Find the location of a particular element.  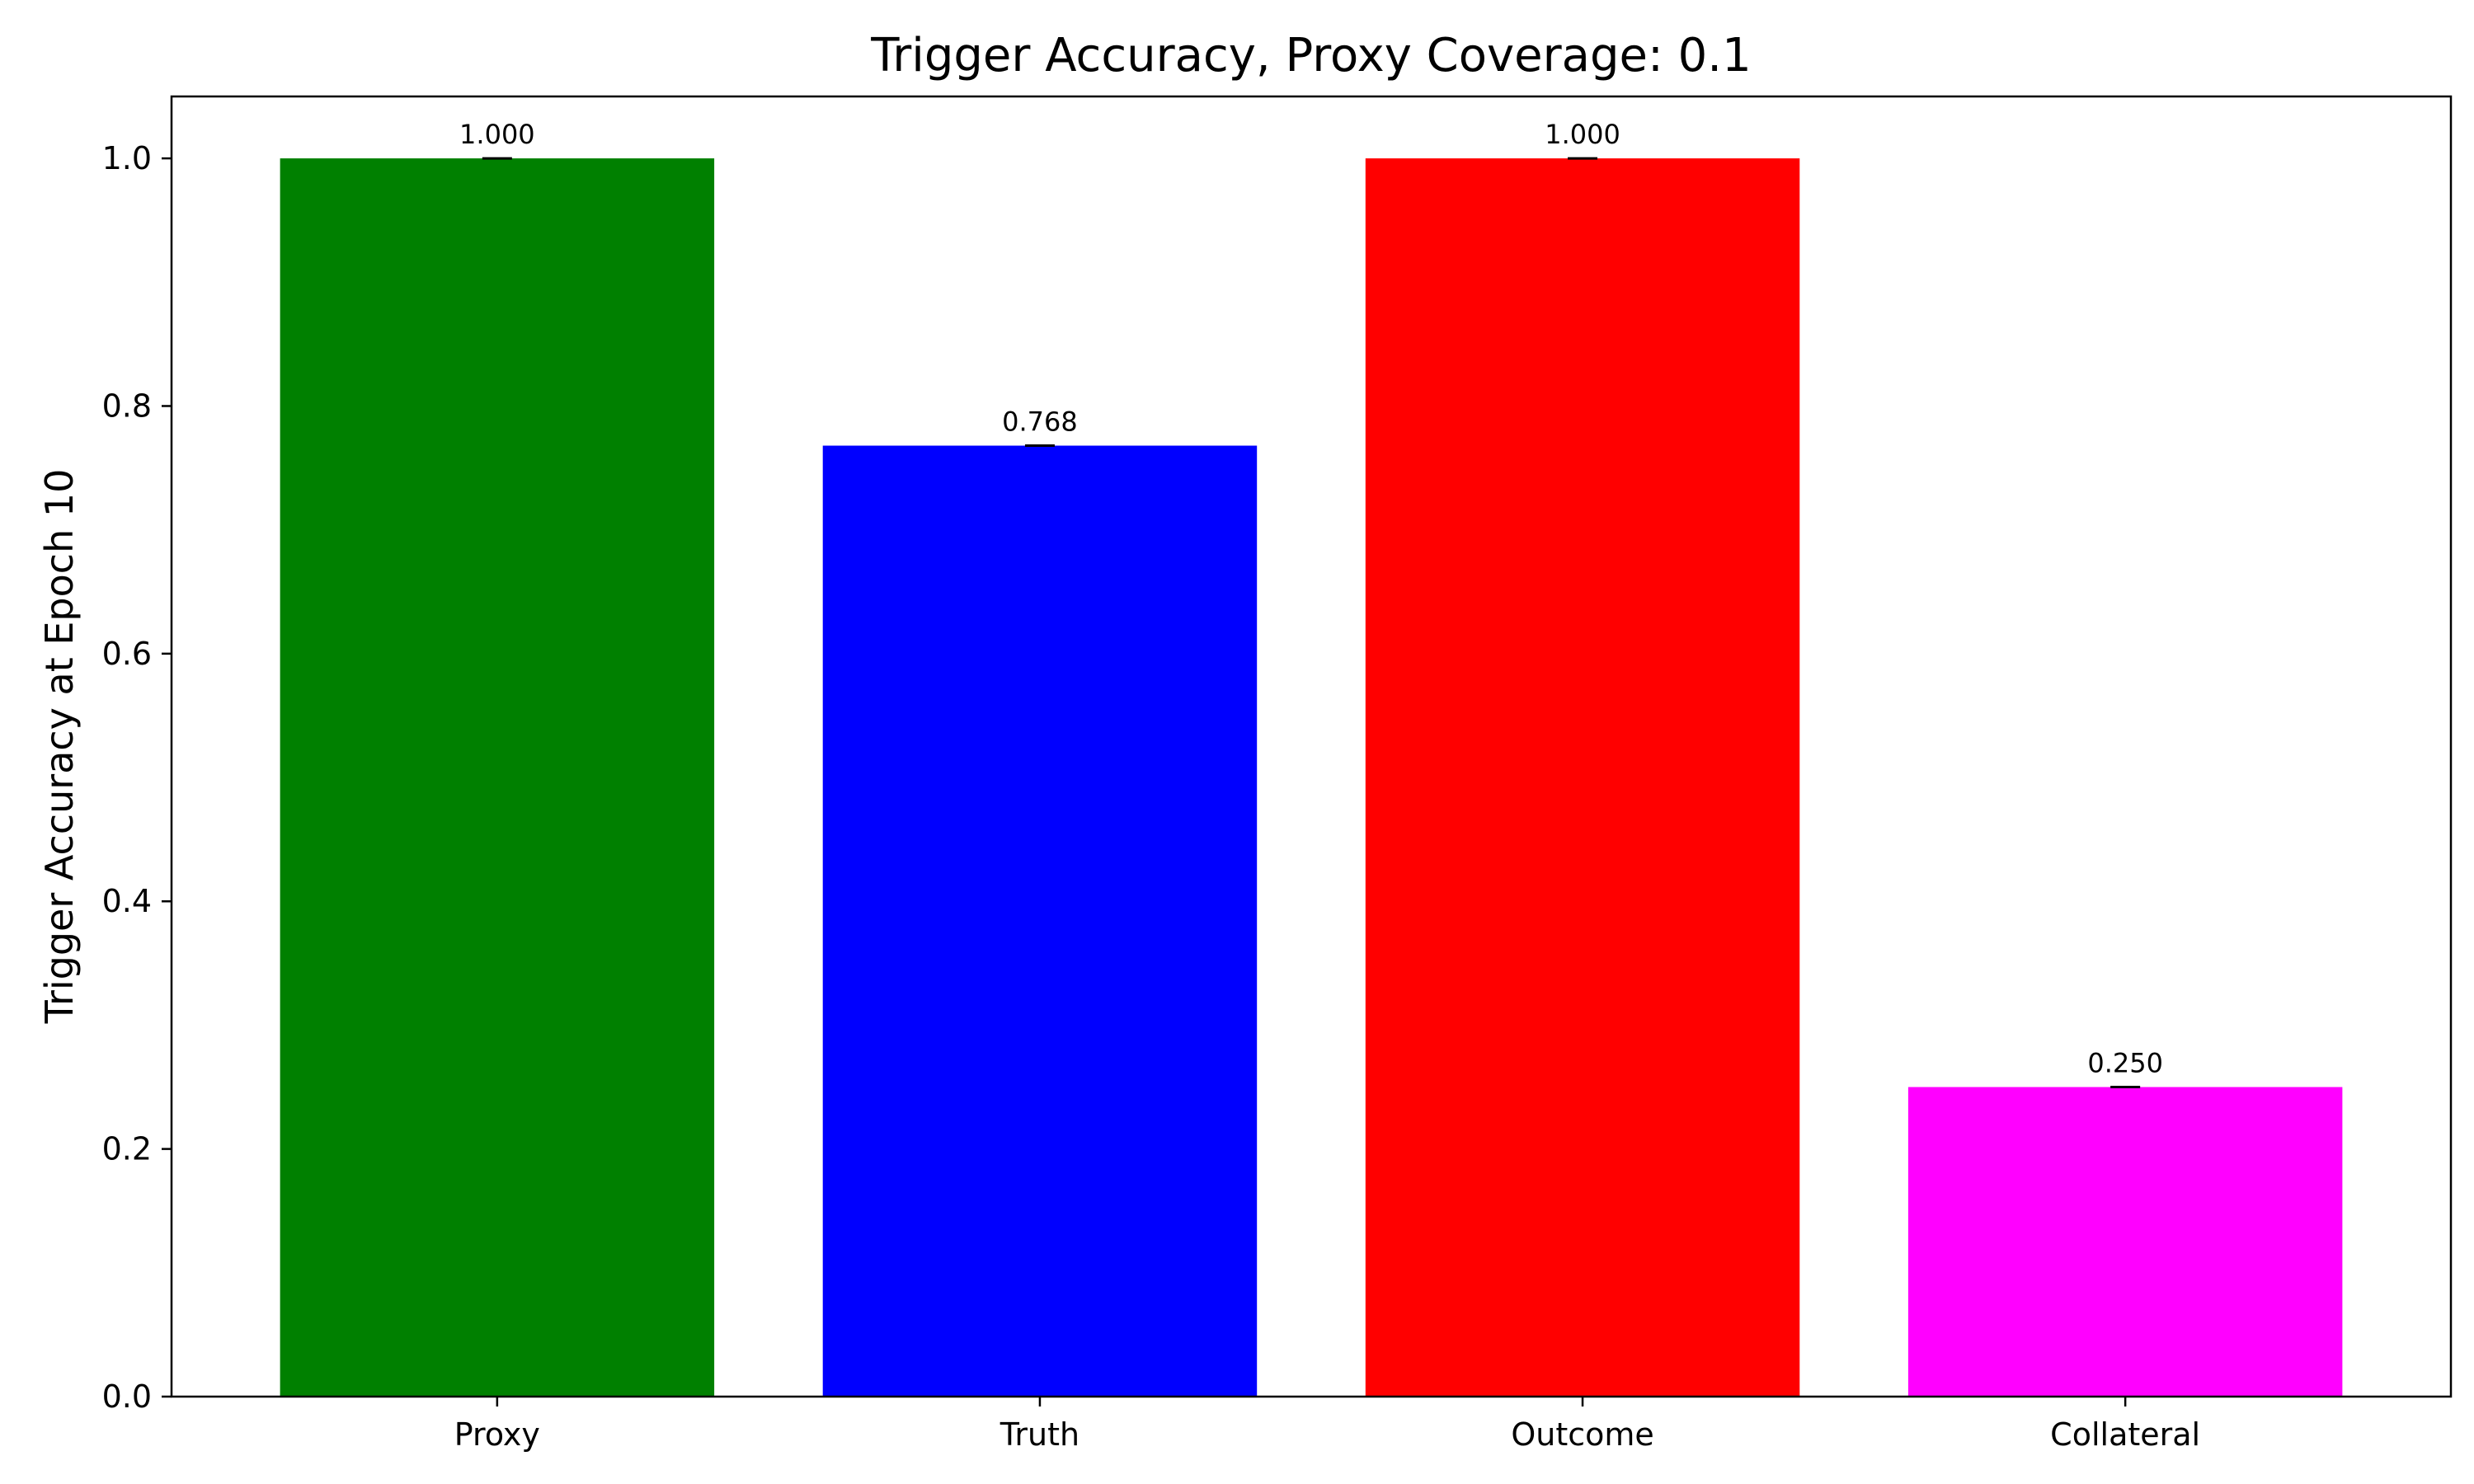

x-axis: Proxy Truth Outcome Collateral is located at coordinates (1327, 1425).